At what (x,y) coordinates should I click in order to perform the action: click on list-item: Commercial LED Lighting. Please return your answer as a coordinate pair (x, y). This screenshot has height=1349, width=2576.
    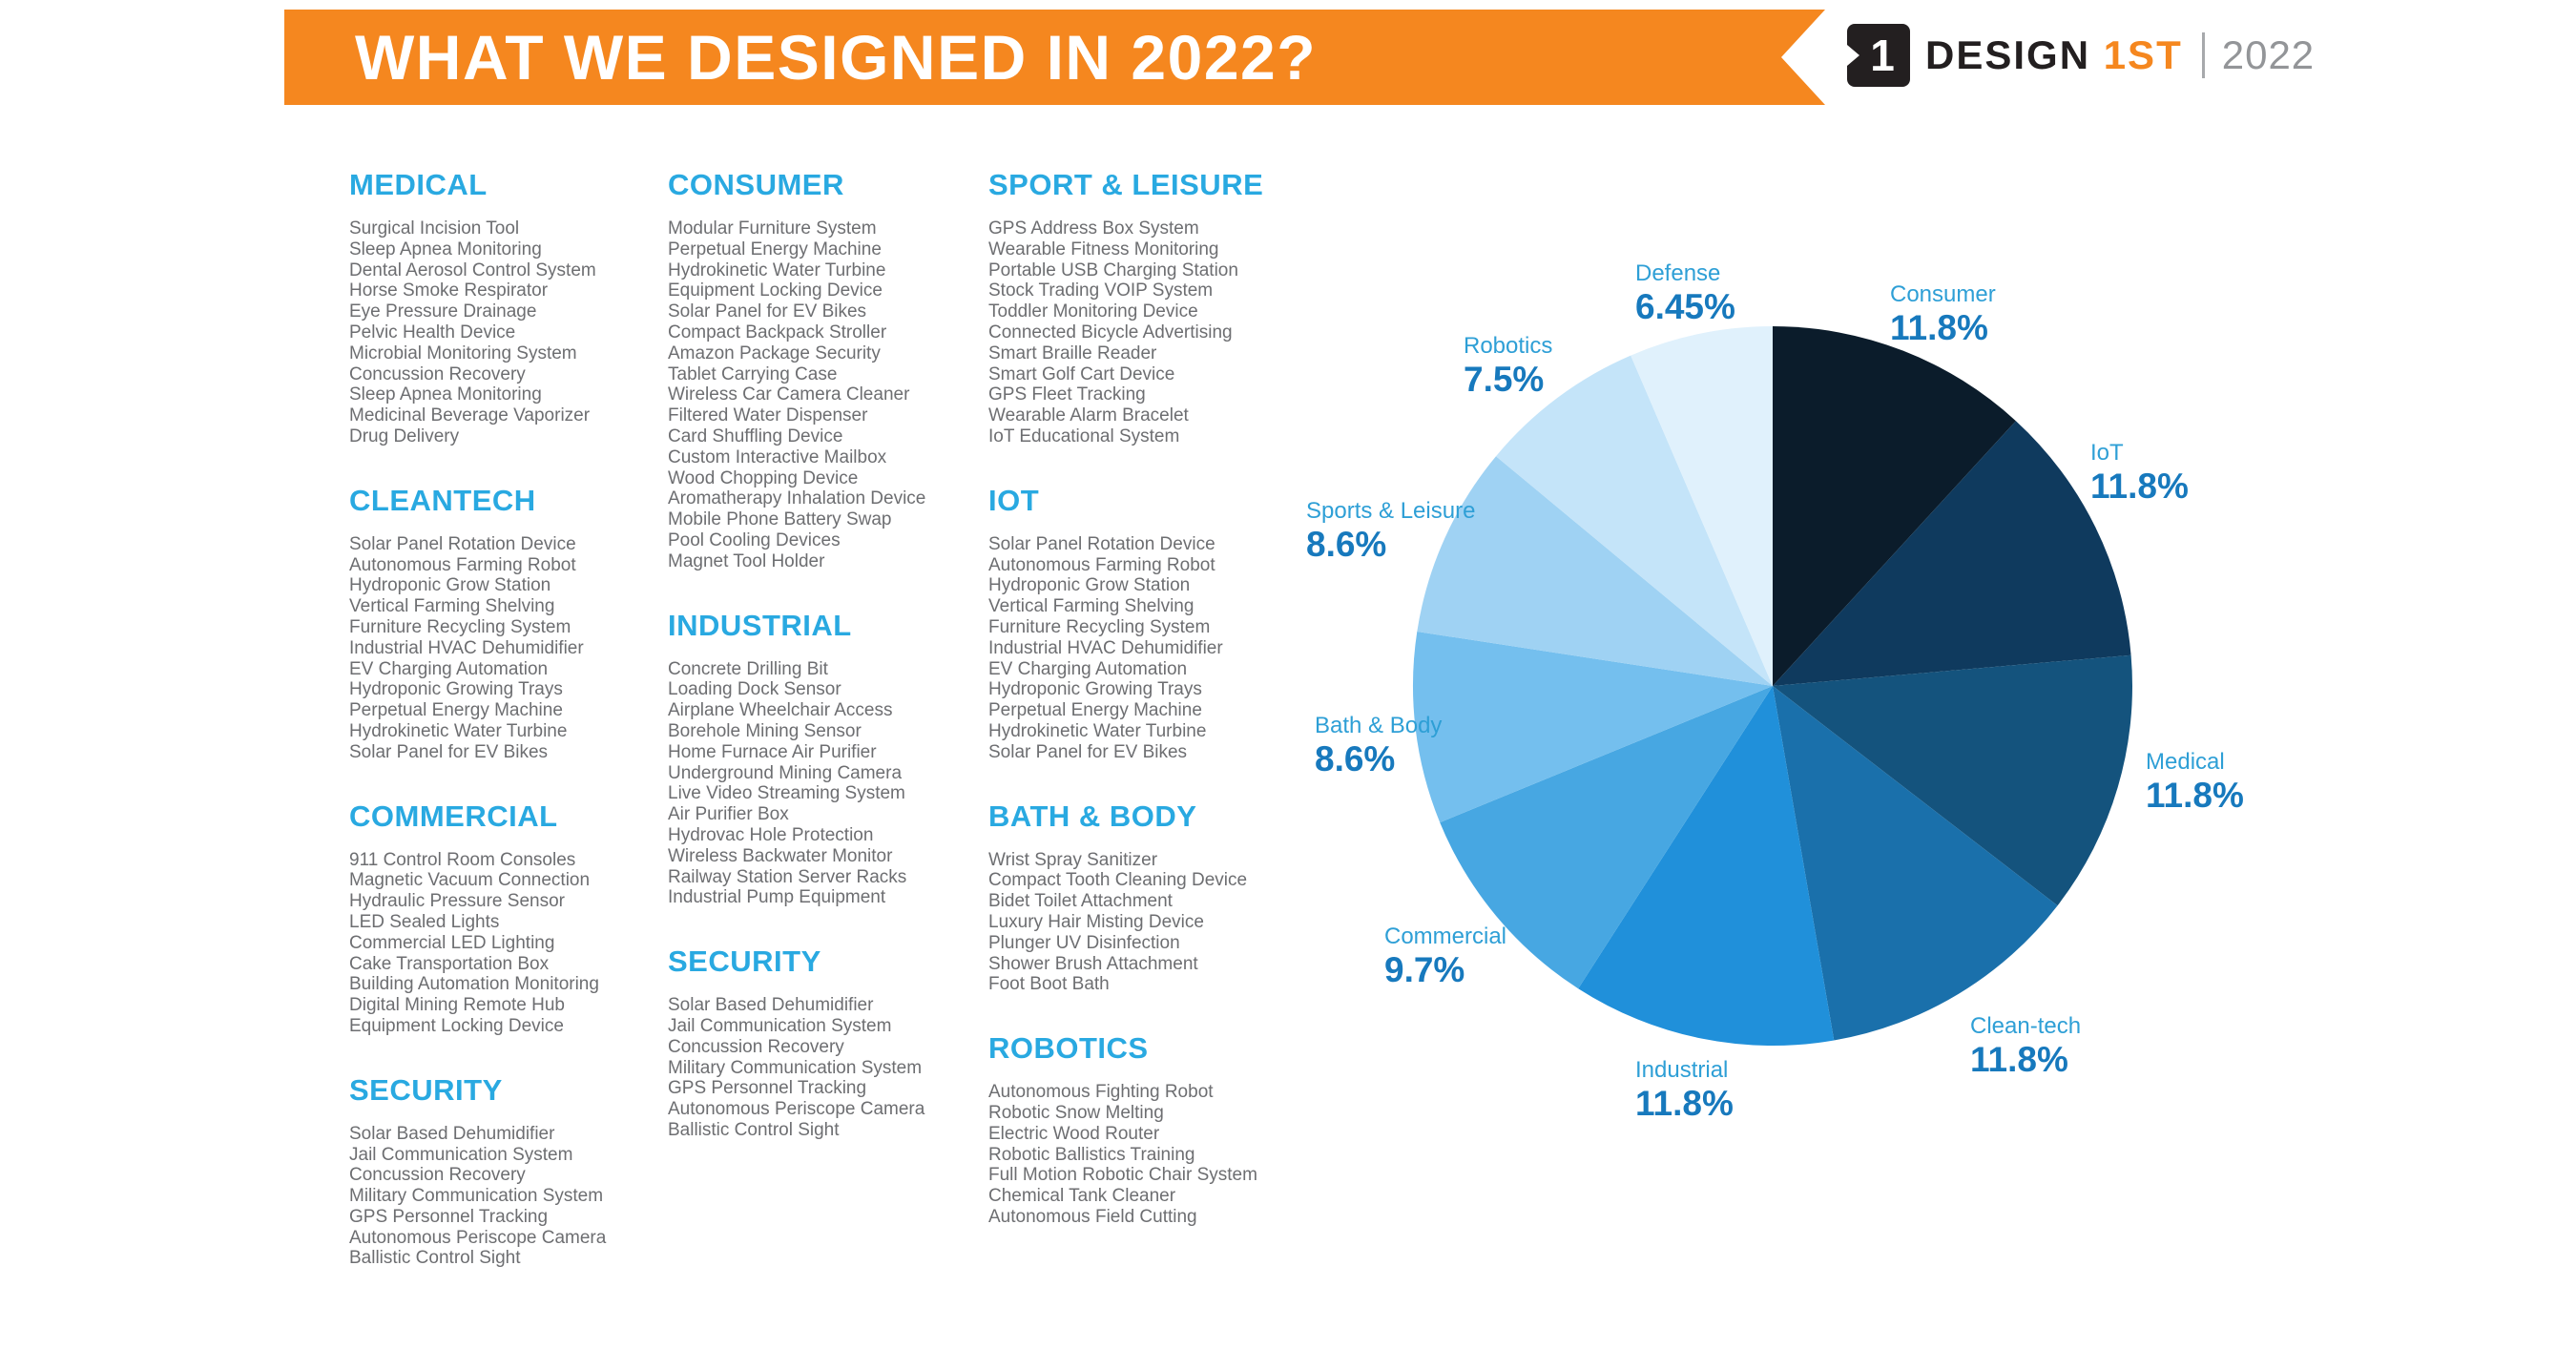
    Looking at the image, I should click on (452, 942).